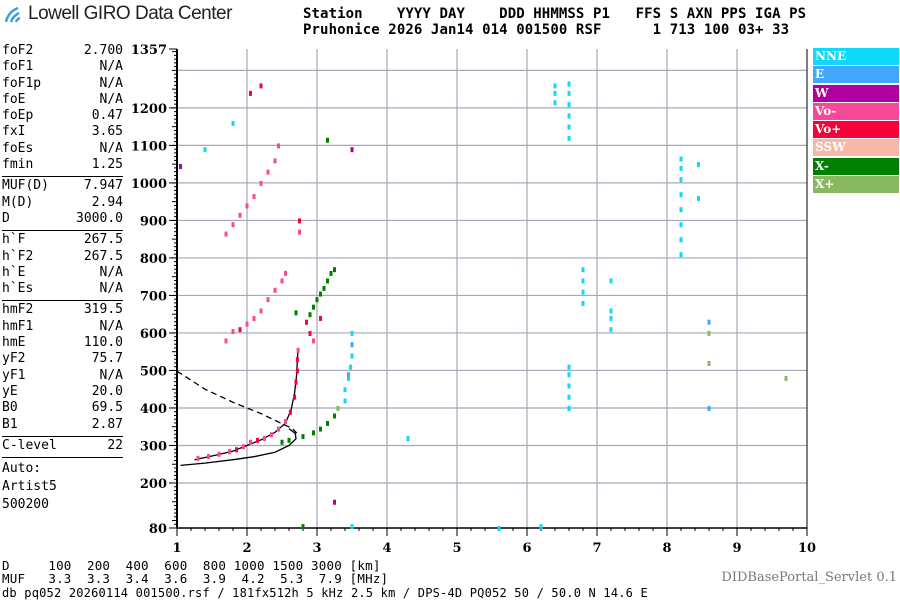 This screenshot has height=600, width=900. What do you see at coordinates (62, 257) in the screenshot?
I see `param-row: h`F2 267.5` at bounding box center [62, 257].